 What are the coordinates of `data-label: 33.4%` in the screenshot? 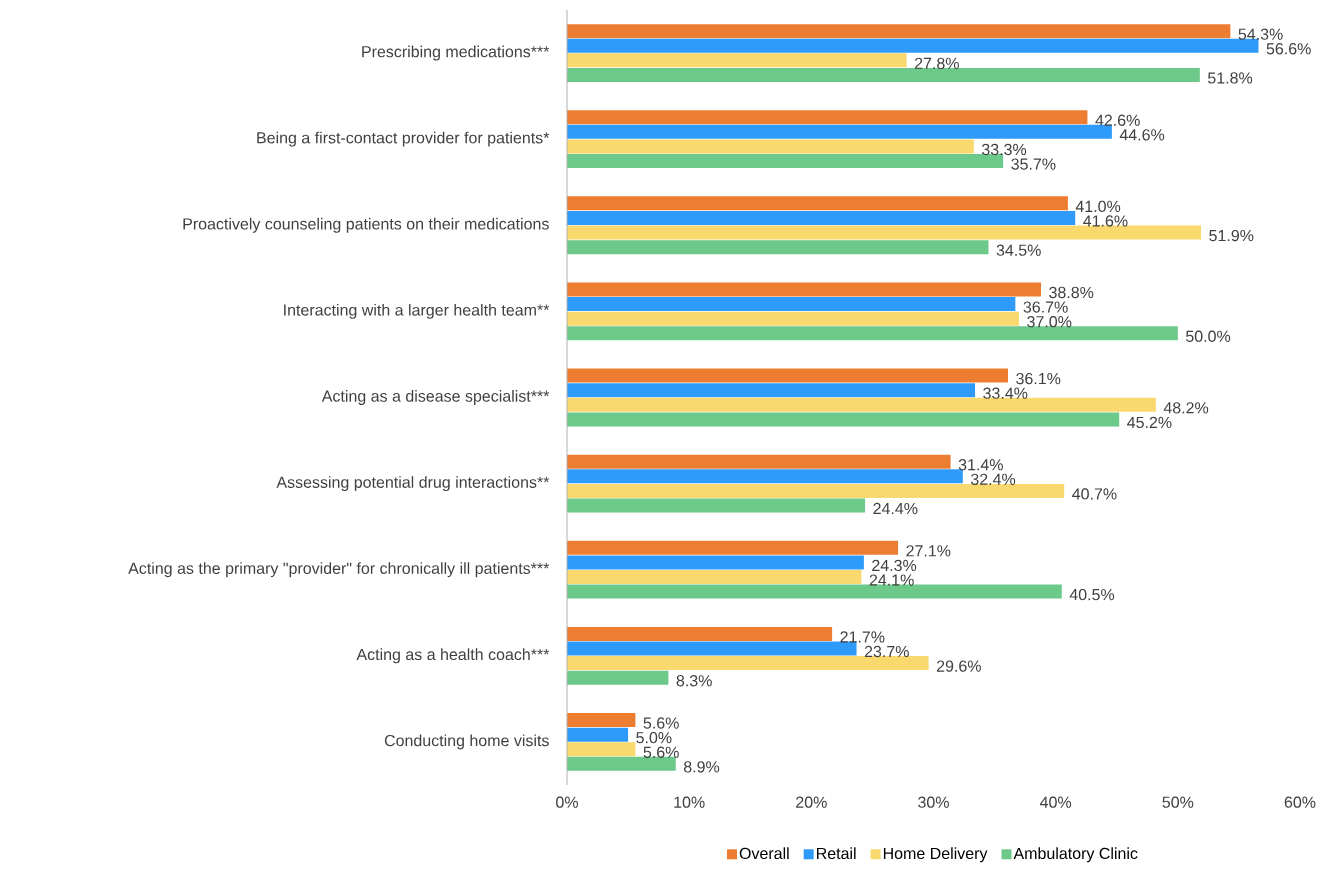 It's located at (1005, 393).